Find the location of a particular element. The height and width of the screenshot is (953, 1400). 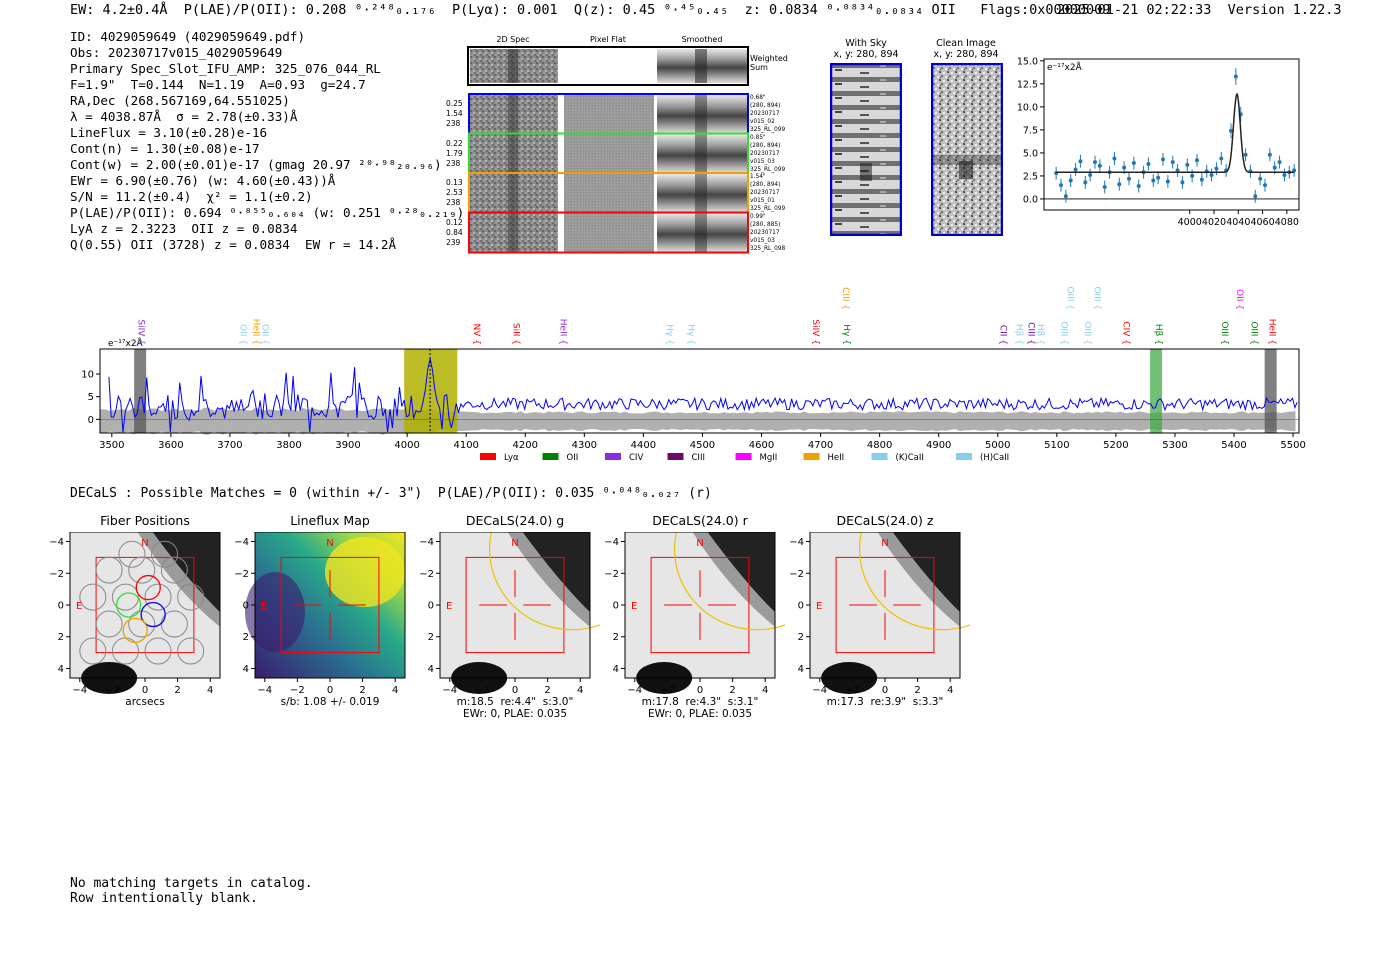

fiber-circle-selected is located at coordinates (135, 630).